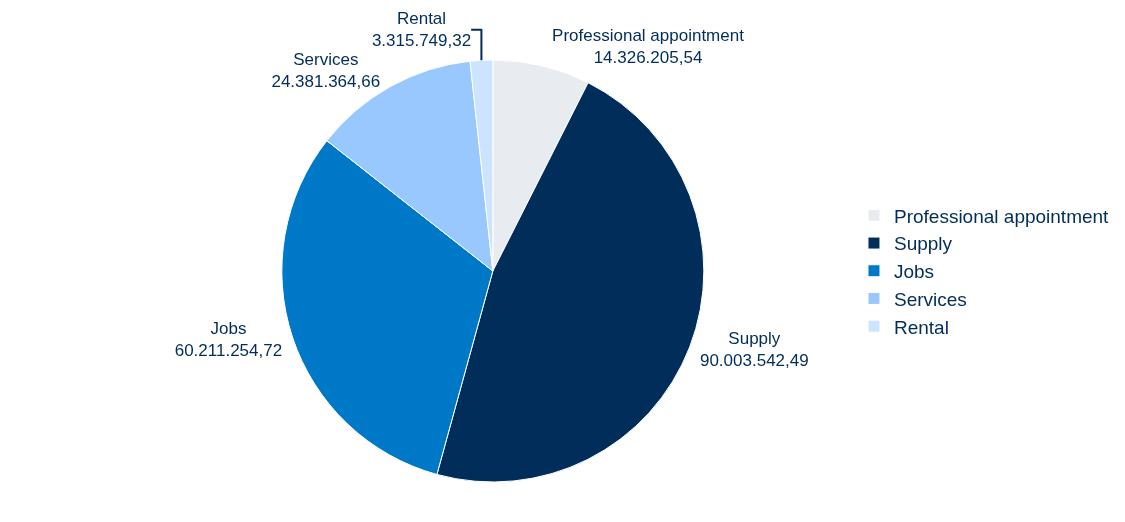 This screenshot has height=522, width=1125. What do you see at coordinates (326, 60) in the screenshot?
I see `slice-label: Services` at bounding box center [326, 60].